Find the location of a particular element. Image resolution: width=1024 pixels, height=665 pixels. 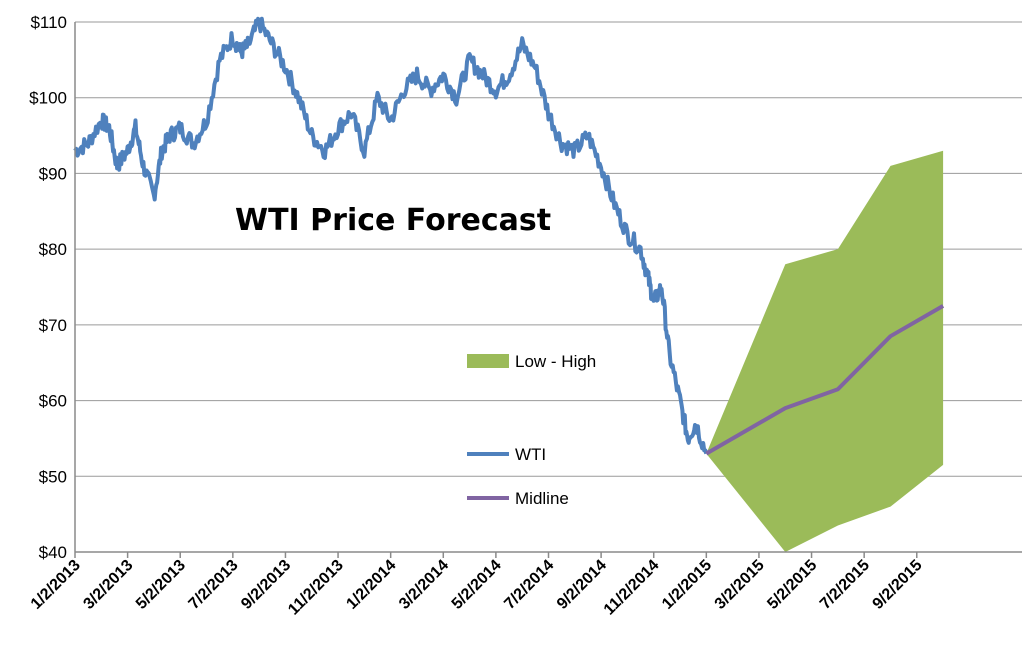

x-tick-label: 11/2/2014 is located at coordinates (632, 588).